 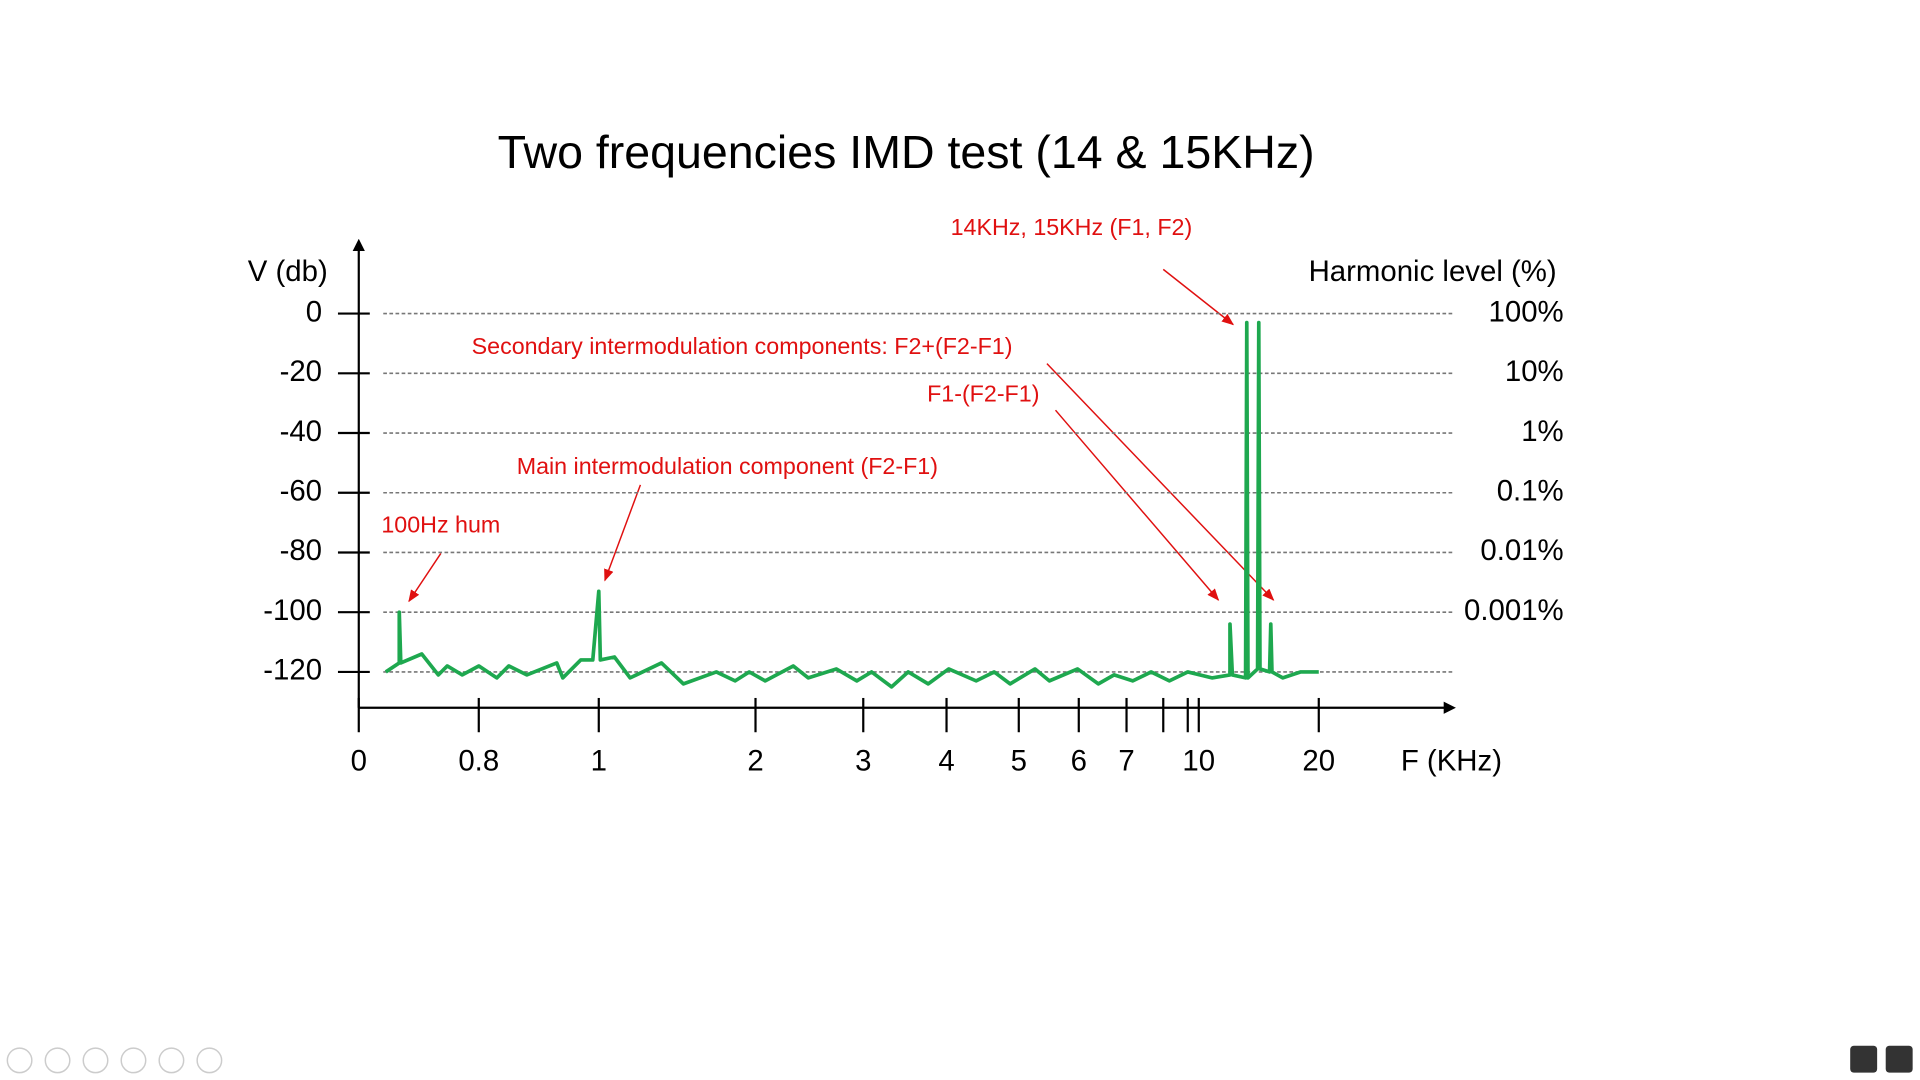 I want to click on y2-tick-label: 0.1%, so click(x=1530, y=491).